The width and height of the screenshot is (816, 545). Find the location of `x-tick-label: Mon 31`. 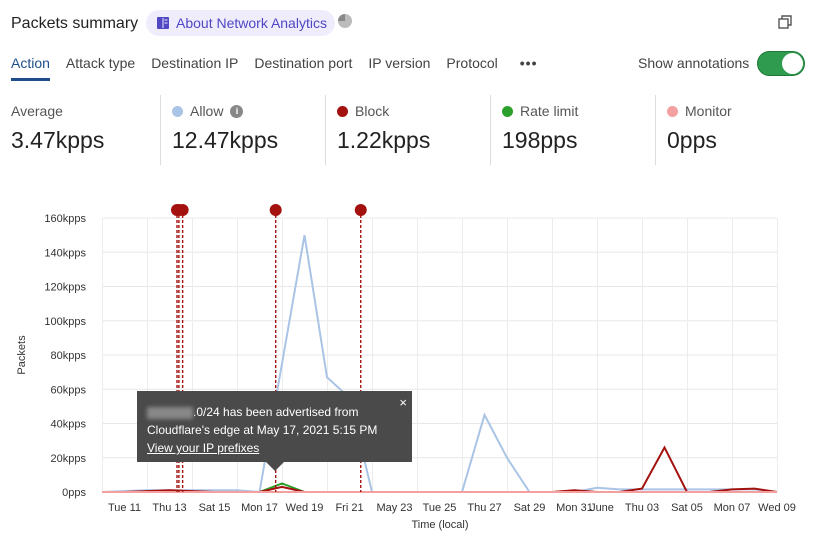

x-tick-label: Mon 31 is located at coordinates (574, 508).